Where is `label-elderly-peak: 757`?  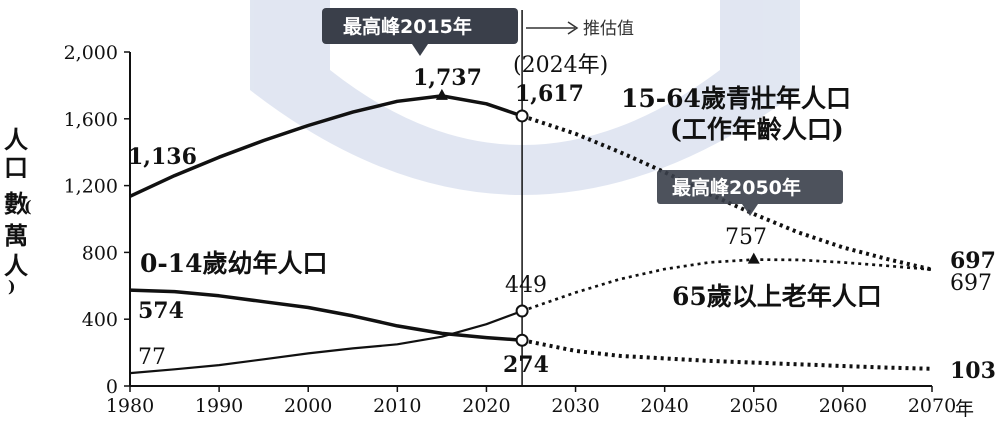 label-elderly-peak: 757 is located at coordinates (746, 237).